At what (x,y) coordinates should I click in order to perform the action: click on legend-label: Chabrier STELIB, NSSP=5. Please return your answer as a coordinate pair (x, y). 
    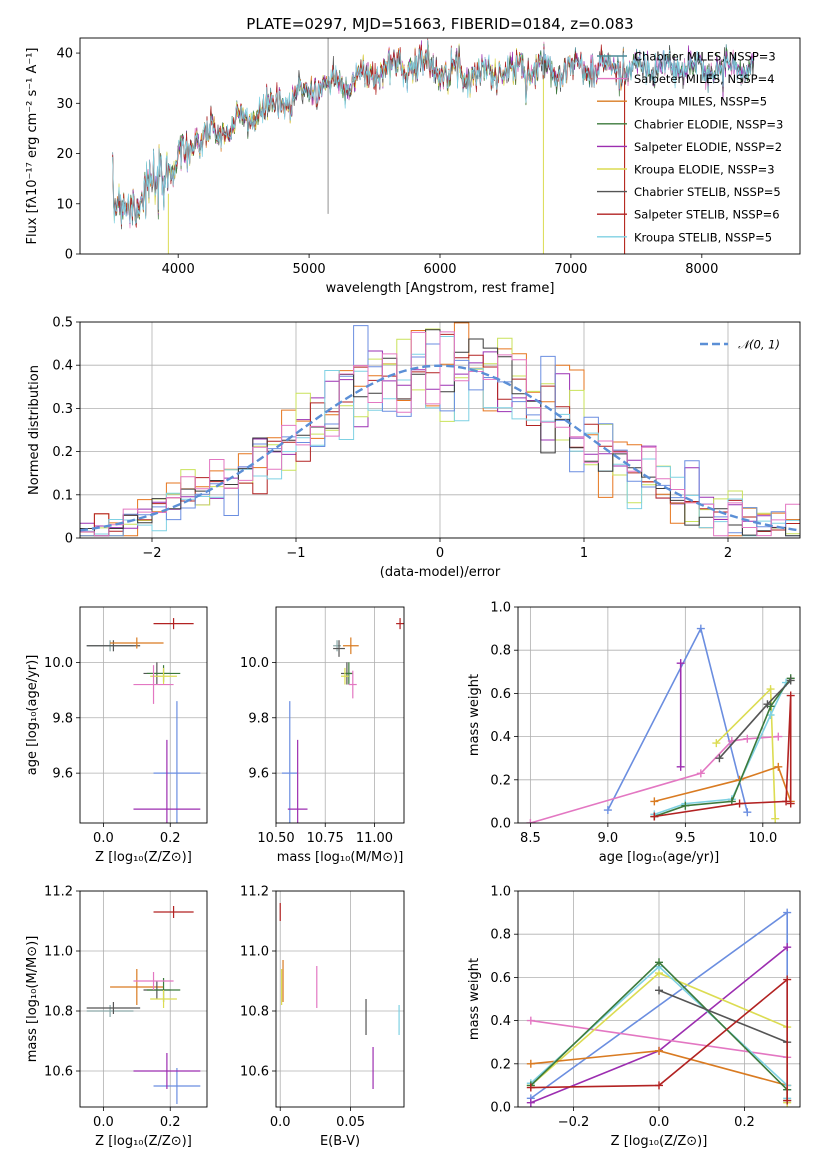
    Looking at the image, I should click on (707, 192).